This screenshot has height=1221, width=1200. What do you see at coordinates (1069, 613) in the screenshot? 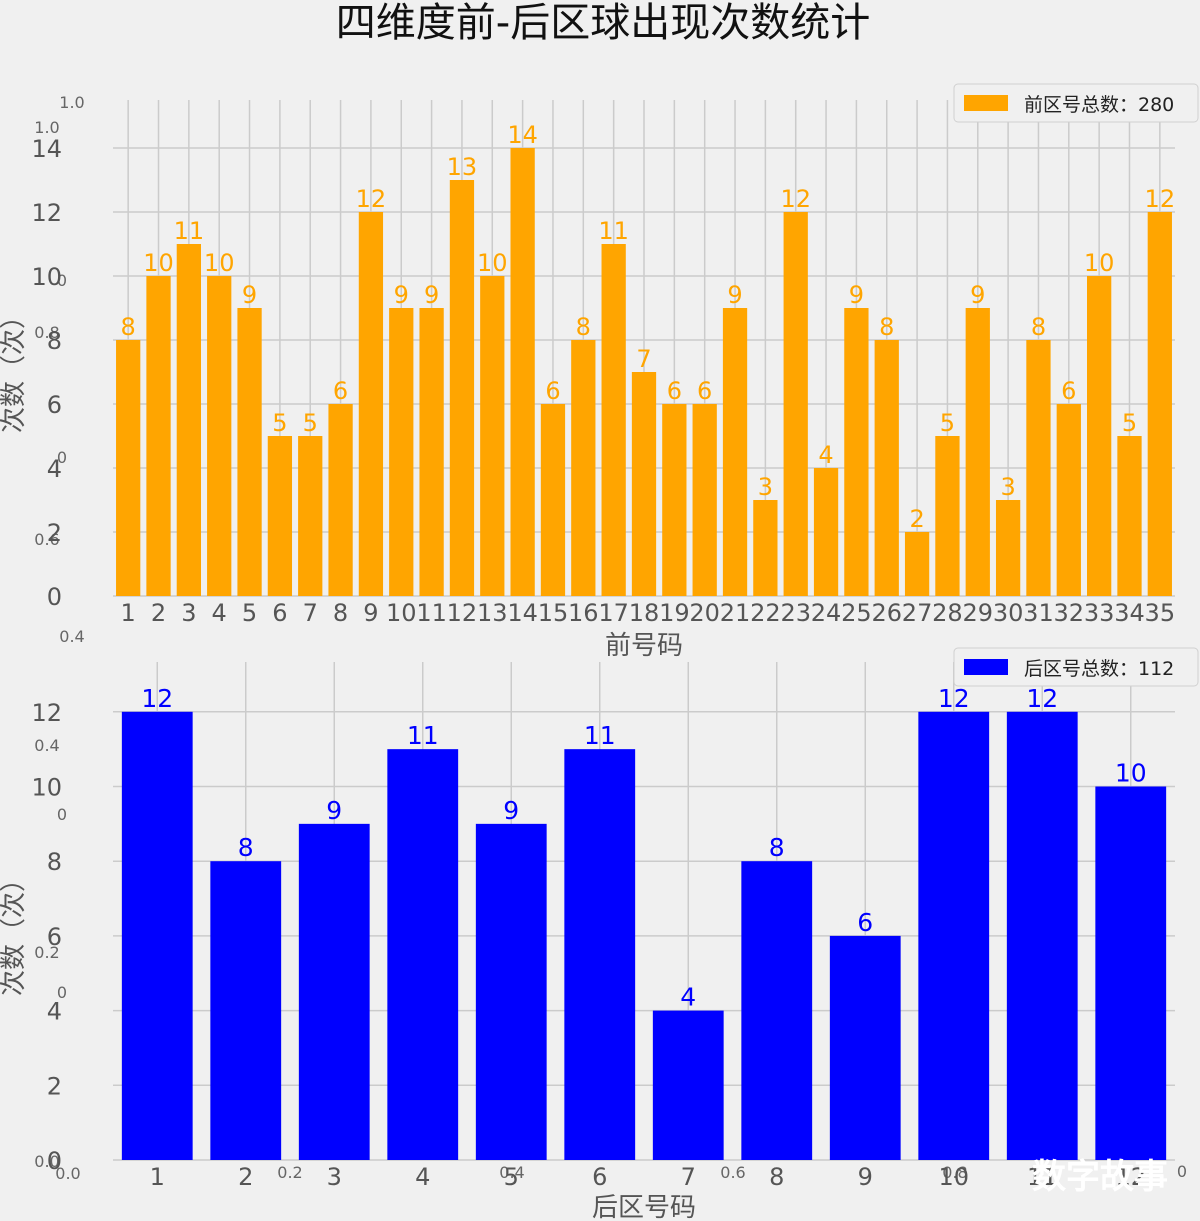
I see `x-tick-label: 32` at bounding box center [1069, 613].